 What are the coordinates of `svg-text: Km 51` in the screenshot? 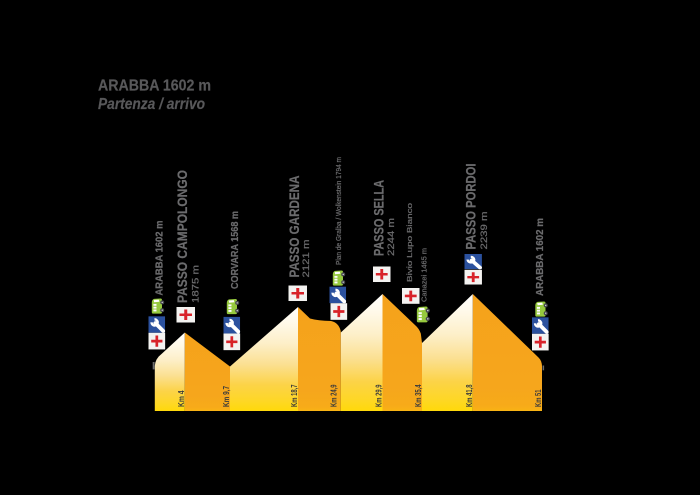 It's located at (538, 398).